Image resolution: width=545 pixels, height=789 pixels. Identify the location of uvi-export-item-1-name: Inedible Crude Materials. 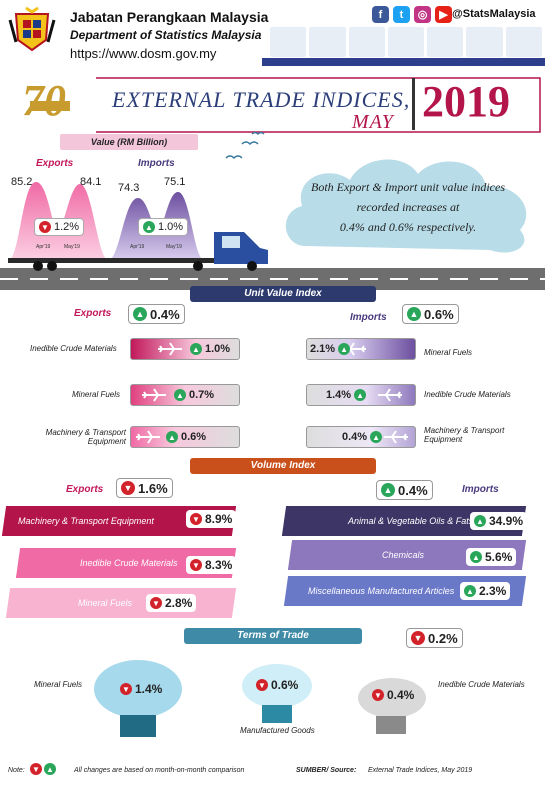
(73, 348).